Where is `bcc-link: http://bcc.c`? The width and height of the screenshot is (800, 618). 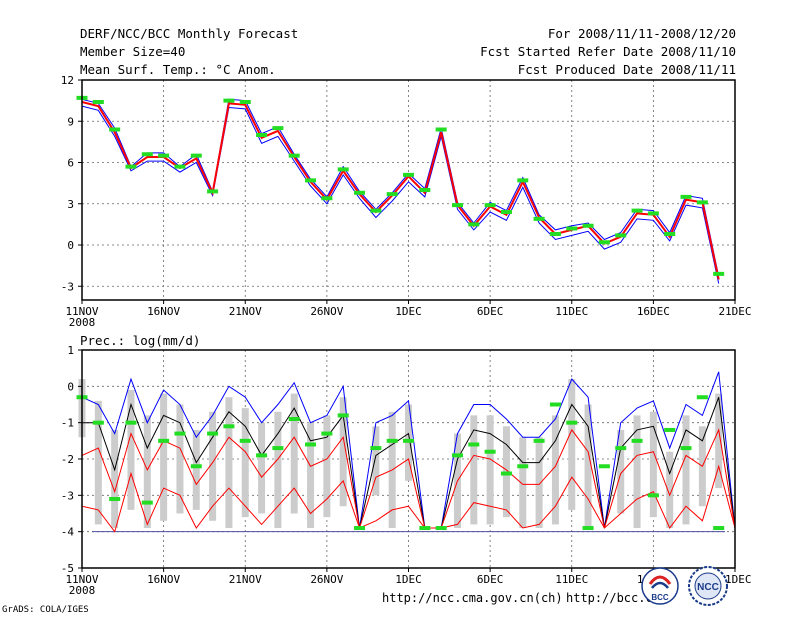
bcc-link: http://bcc.c is located at coordinates (609, 598).